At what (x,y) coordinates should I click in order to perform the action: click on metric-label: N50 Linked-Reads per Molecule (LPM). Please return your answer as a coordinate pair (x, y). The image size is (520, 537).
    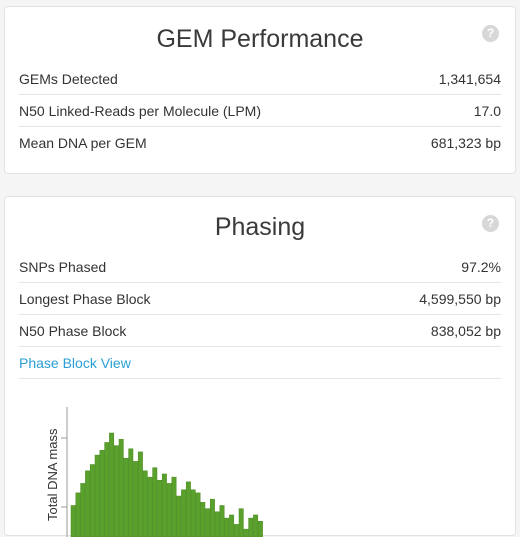
    Looking at the image, I should click on (140, 110).